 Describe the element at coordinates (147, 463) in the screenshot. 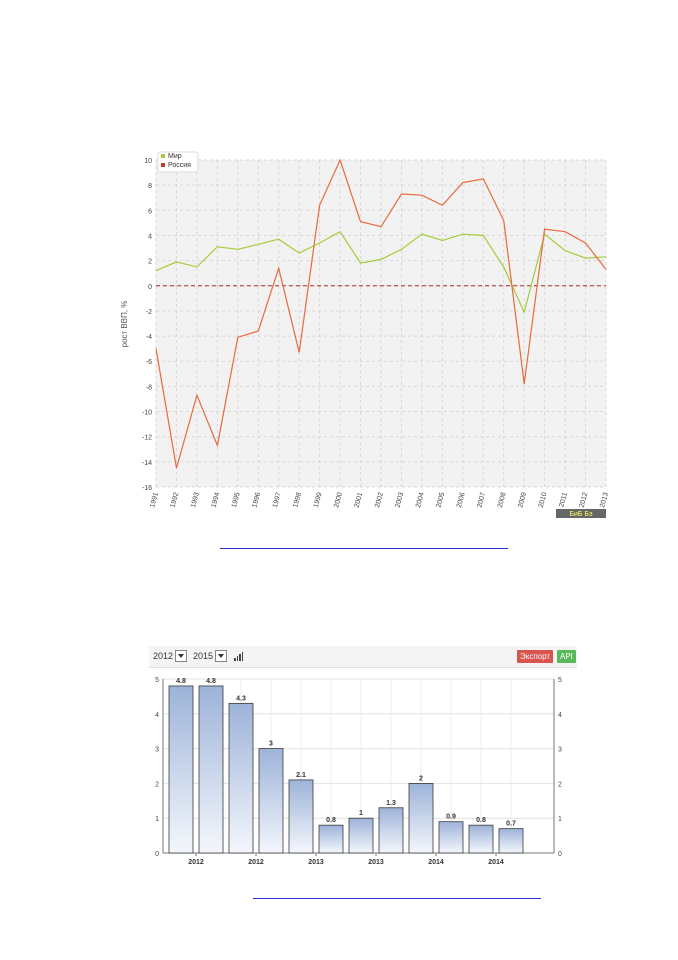

I see `y-tick-label: -14` at that location.